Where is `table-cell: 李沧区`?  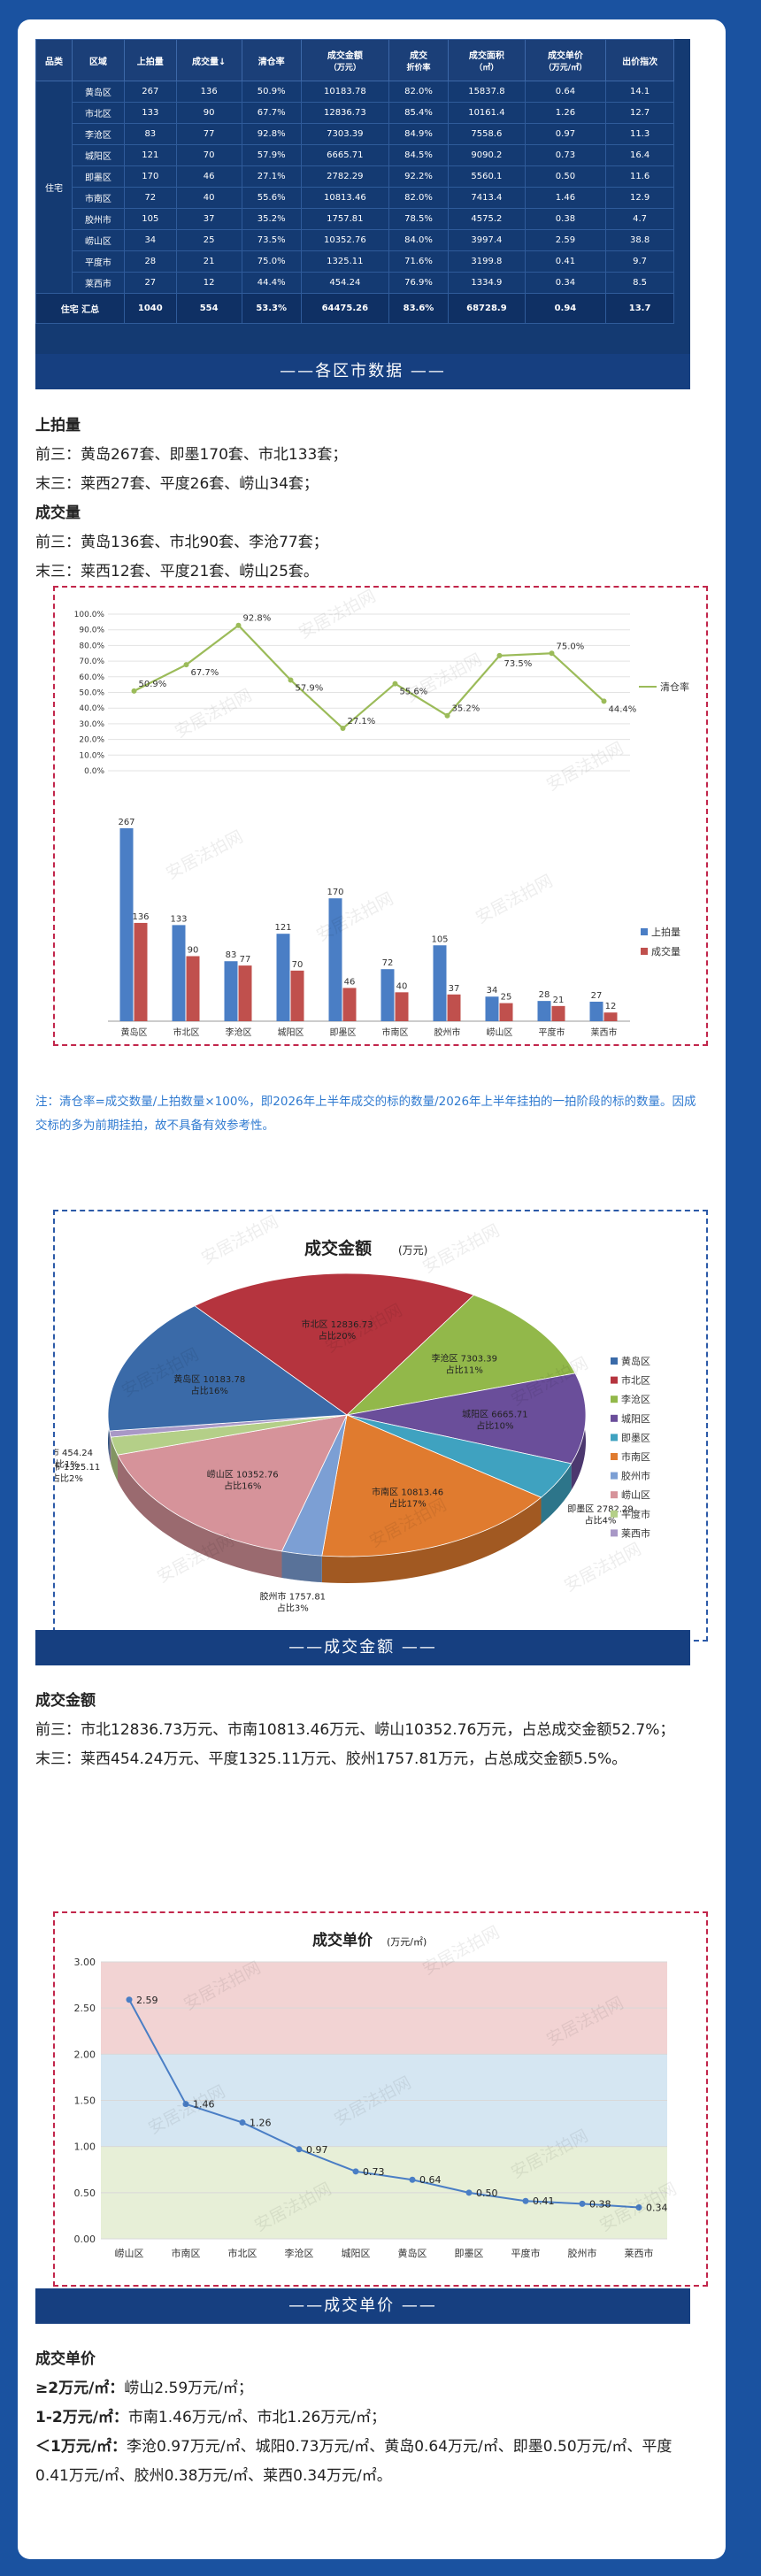 table-cell: 李沧区 is located at coordinates (99, 134).